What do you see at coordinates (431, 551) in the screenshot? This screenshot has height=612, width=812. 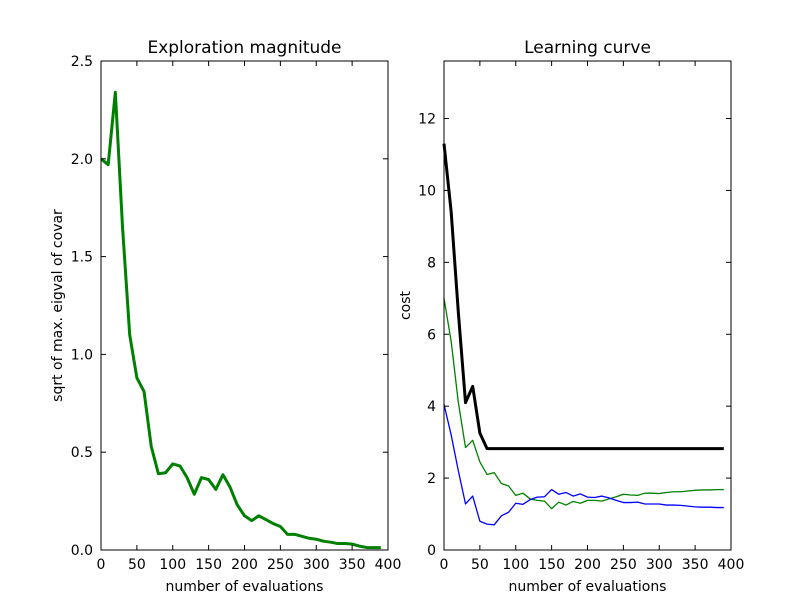 I see `y-tick-label: 0` at bounding box center [431, 551].